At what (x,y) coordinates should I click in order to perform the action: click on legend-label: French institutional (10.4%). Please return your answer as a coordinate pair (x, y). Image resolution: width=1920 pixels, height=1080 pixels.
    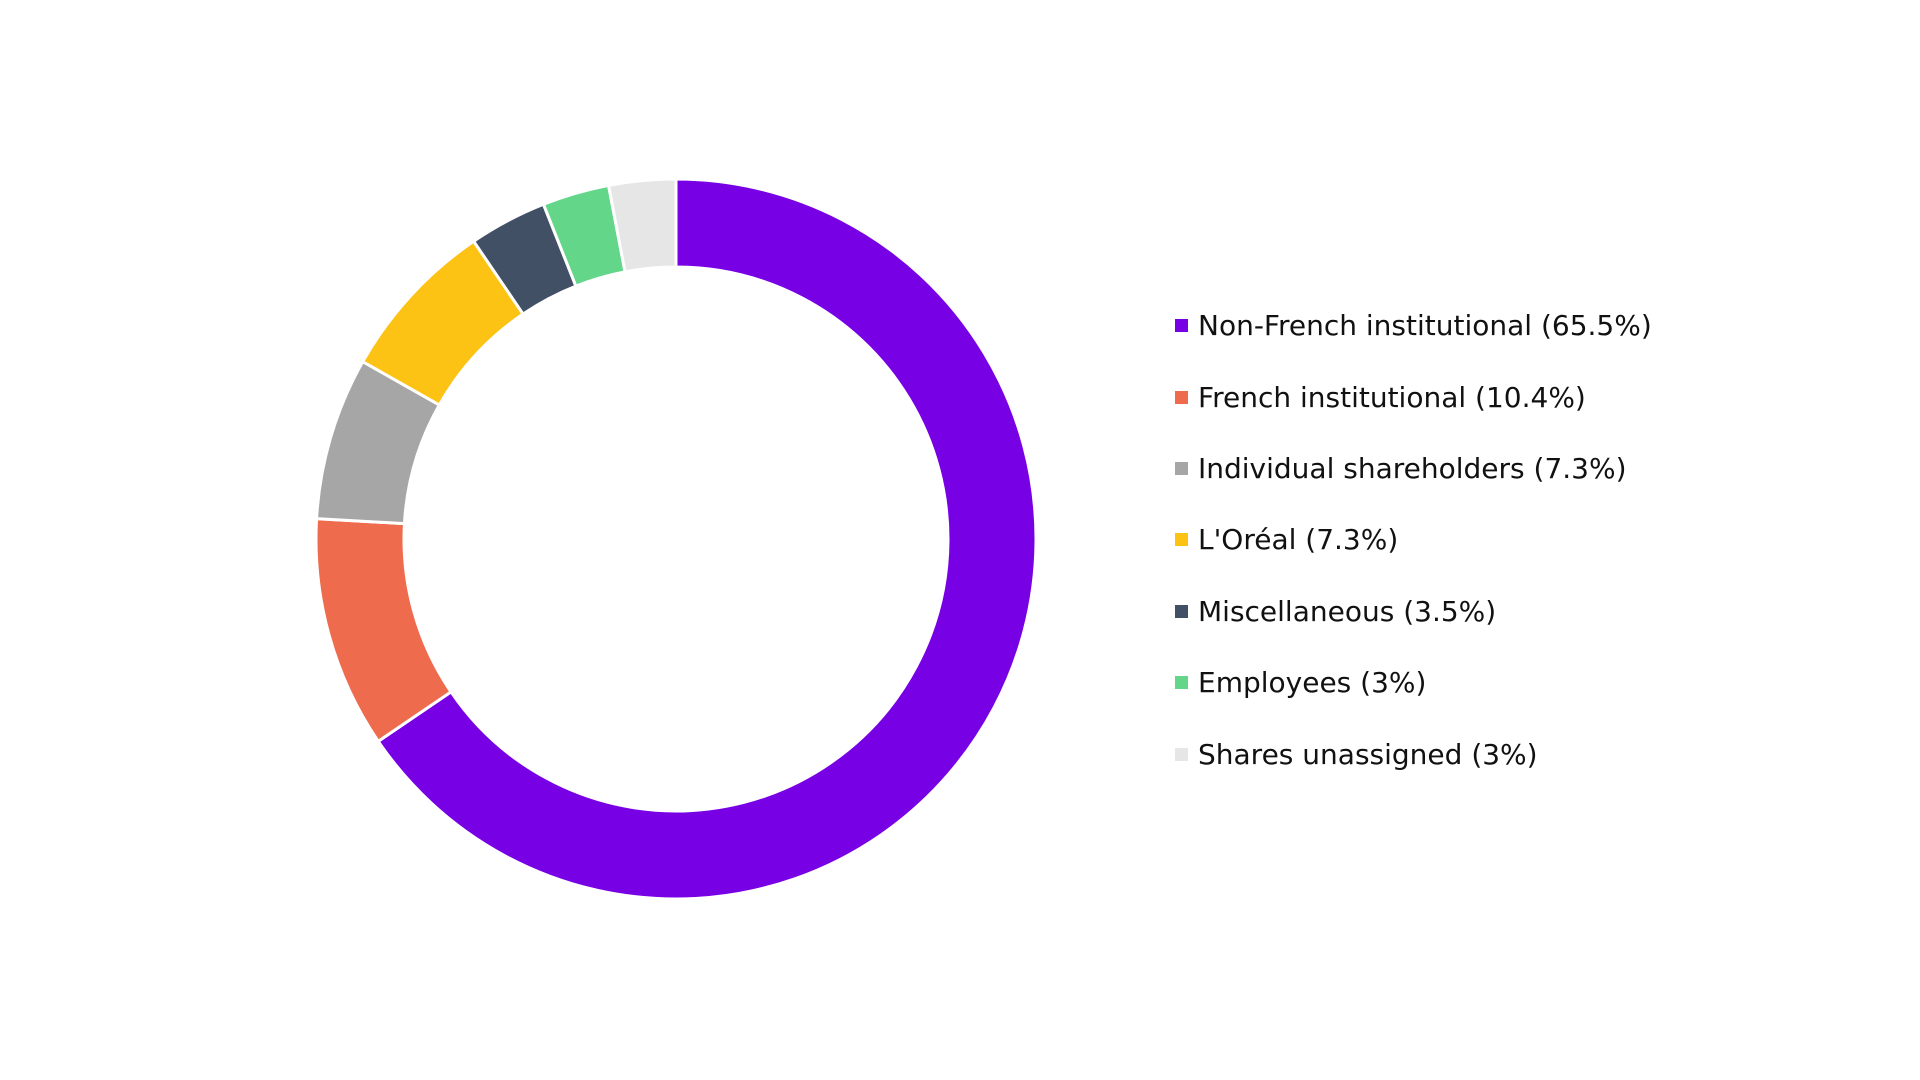
    Looking at the image, I should click on (1392, 397).